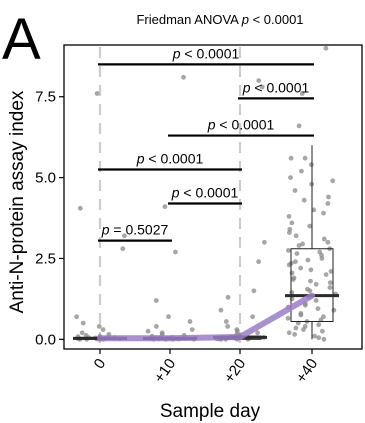  Describe the element at coordinates (205, 192) in the screenshot. I see `comparison-label-4: p < 0.0001` at that location.